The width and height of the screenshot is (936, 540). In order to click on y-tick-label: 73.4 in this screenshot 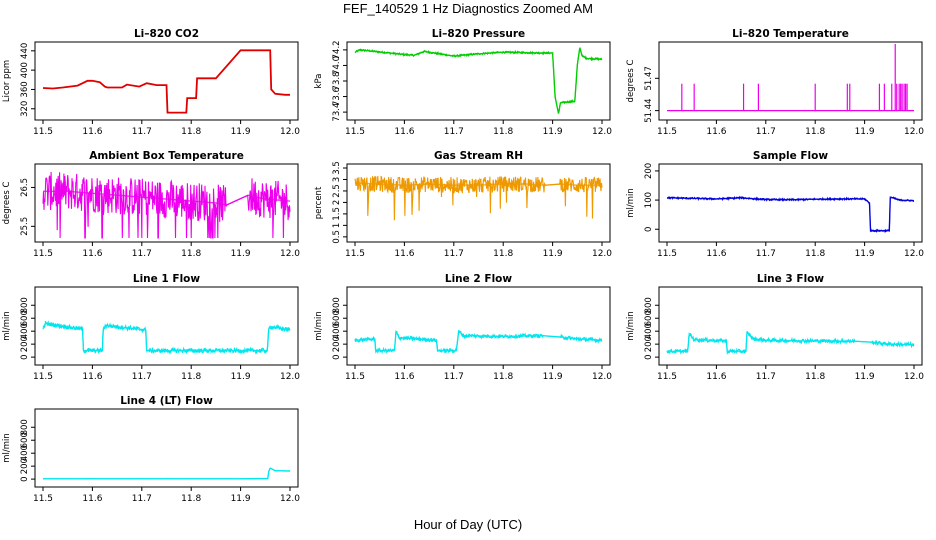, I will do `click(337, 112)`.